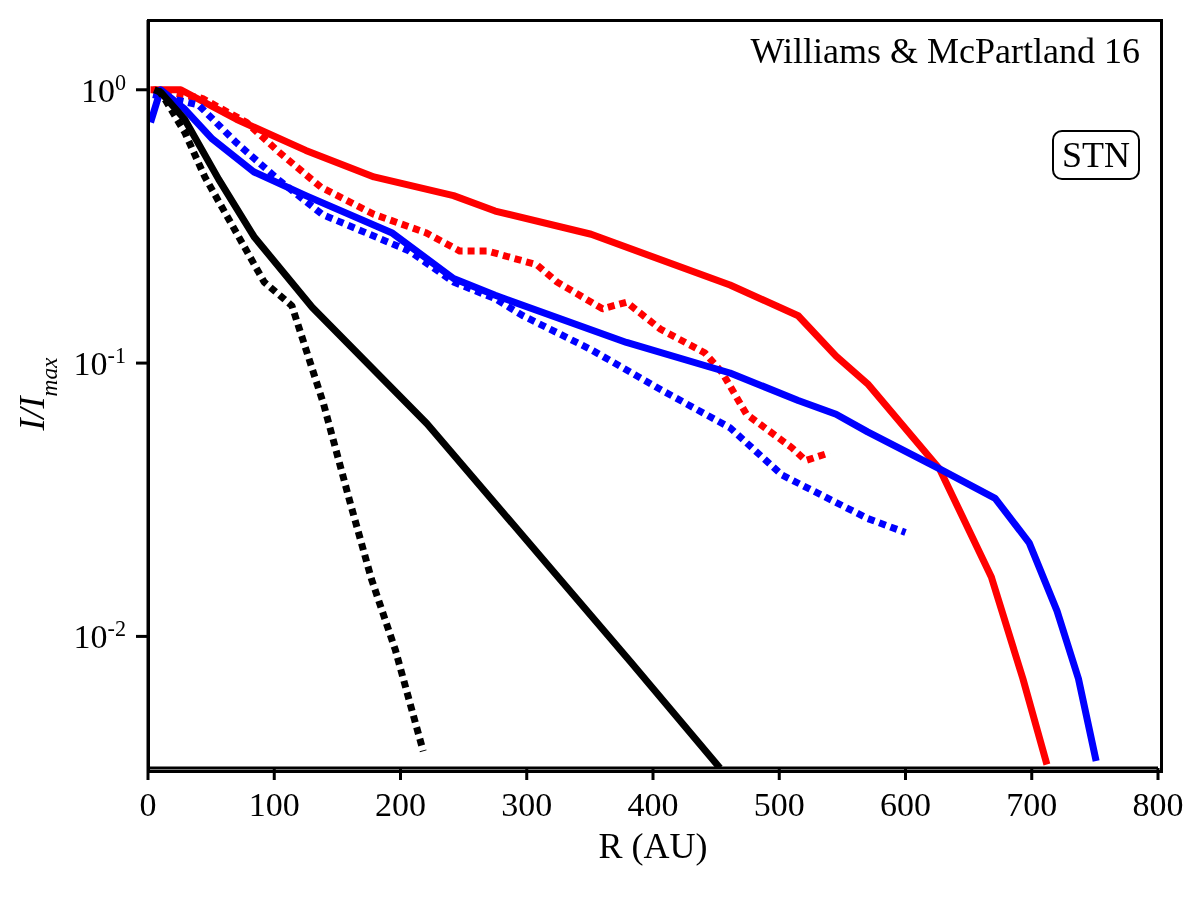 The height and width of the screenshot is (900, 1200). What do you see at coordinates (274, 804) in the screenshot?
I see `x-tick-label: 100` at bounding box center [274, 804].